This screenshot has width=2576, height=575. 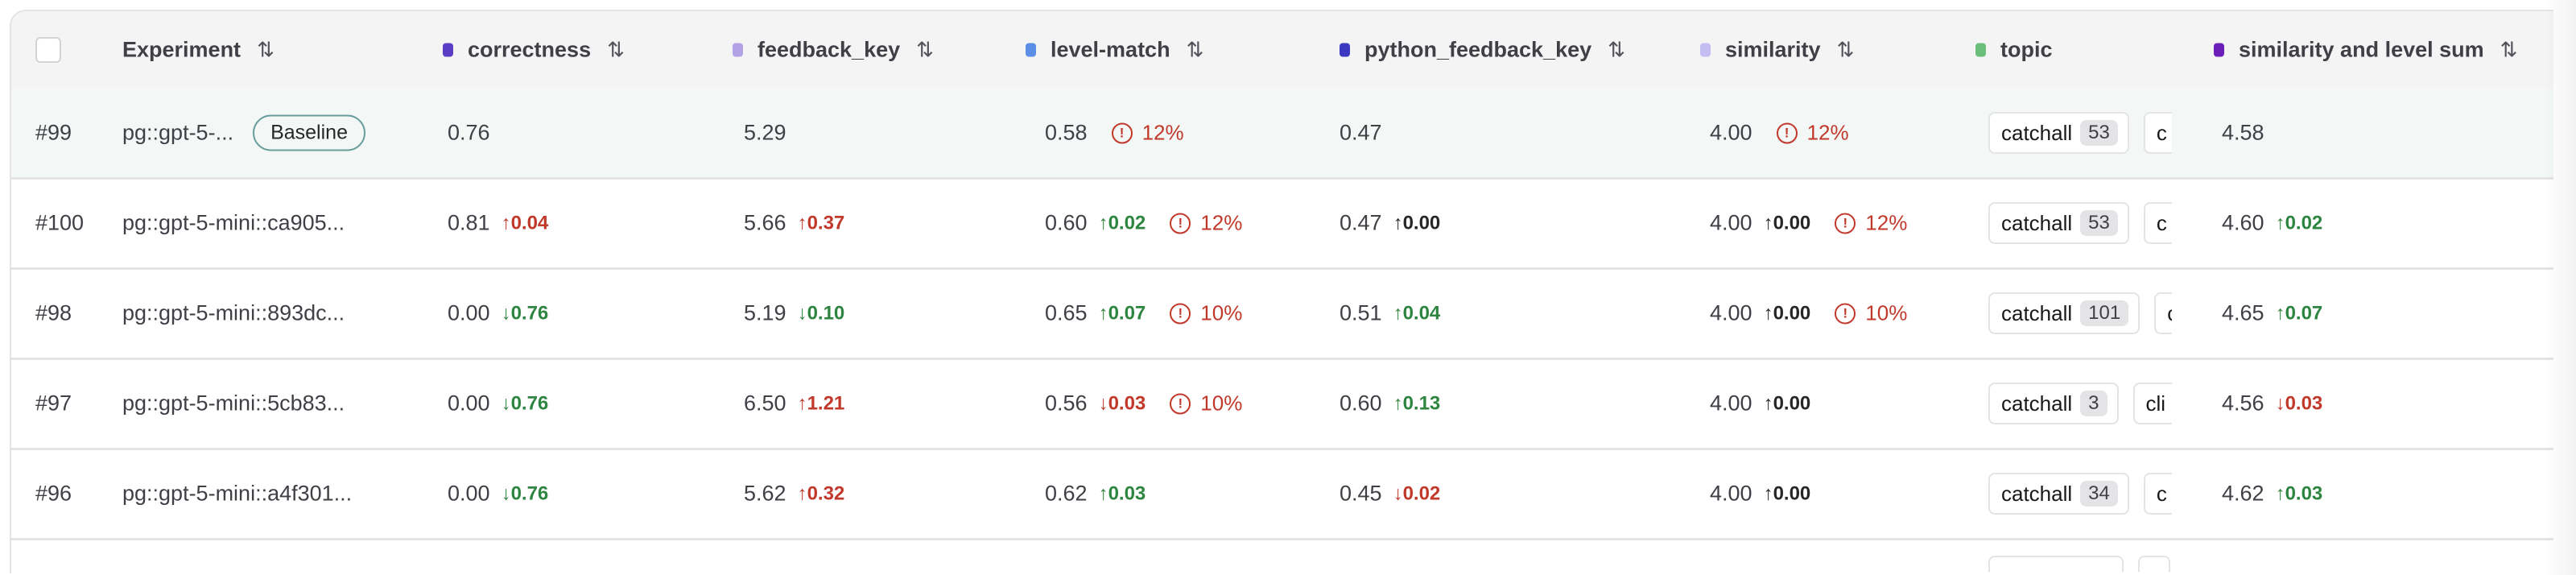 I want to click on level-match-cell: 0.65 ↑0.07! 10%, so click(x=1143, y=313).